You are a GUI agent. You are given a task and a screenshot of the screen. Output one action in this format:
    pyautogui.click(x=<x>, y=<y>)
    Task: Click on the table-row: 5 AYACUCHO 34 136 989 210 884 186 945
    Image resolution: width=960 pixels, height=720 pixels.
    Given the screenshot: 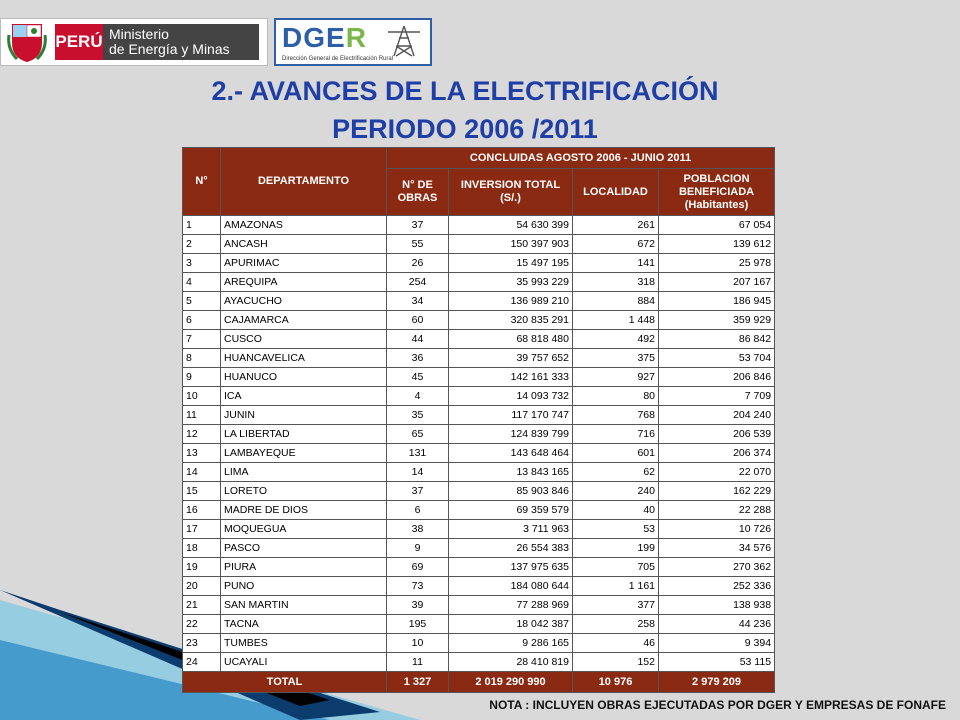 What is the action you would take?
    pyautogui.click(x=479, y=301)
    